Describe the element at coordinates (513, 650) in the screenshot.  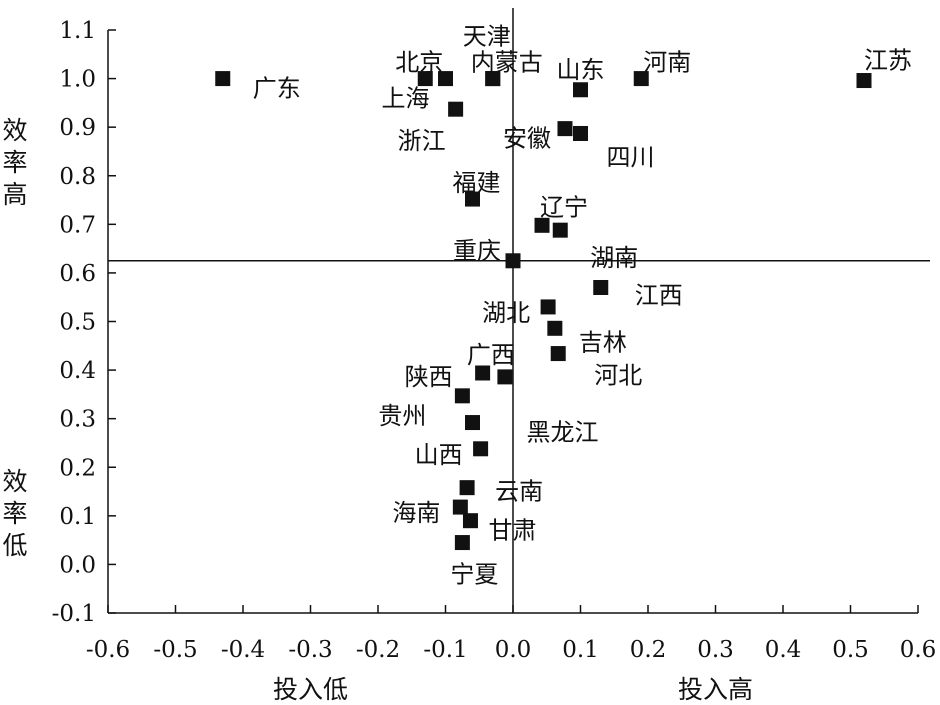
I see `x-tick-label: 0.0` at that location.